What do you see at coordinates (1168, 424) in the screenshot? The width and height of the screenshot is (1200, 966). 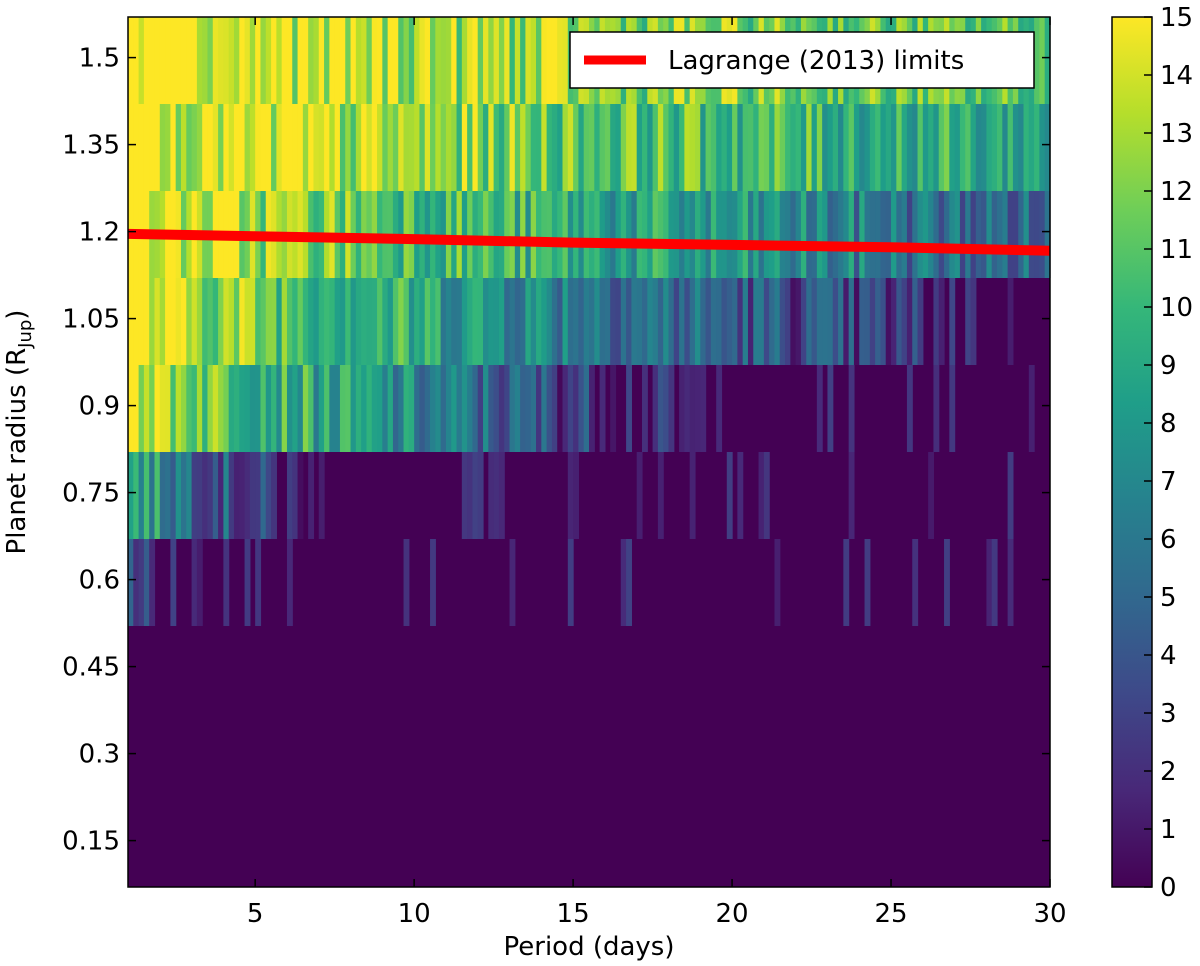 I see `colorbar-tick-label: 8` at bounding box center [1168, 424].